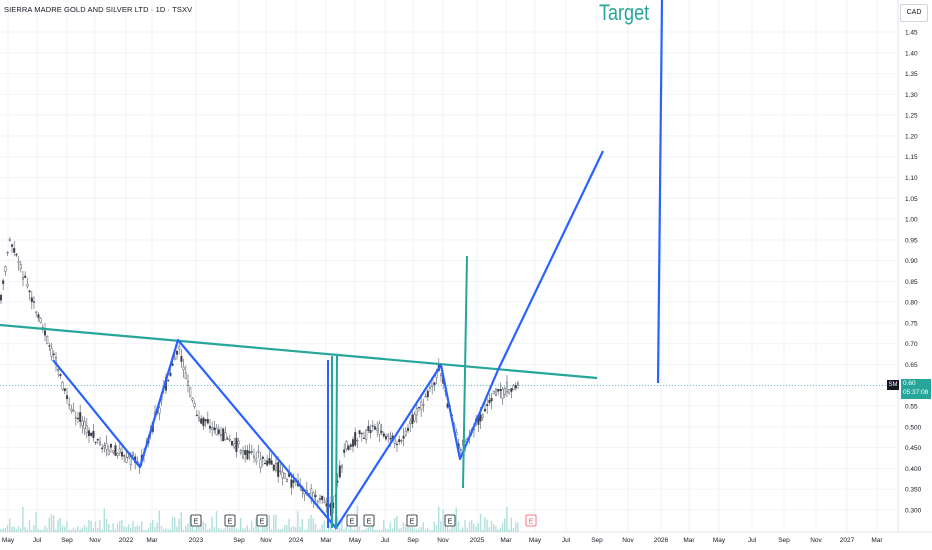 This screenshot has height=550, width=932. I want to click on x-tick-label: 2025, so click(477, 540).